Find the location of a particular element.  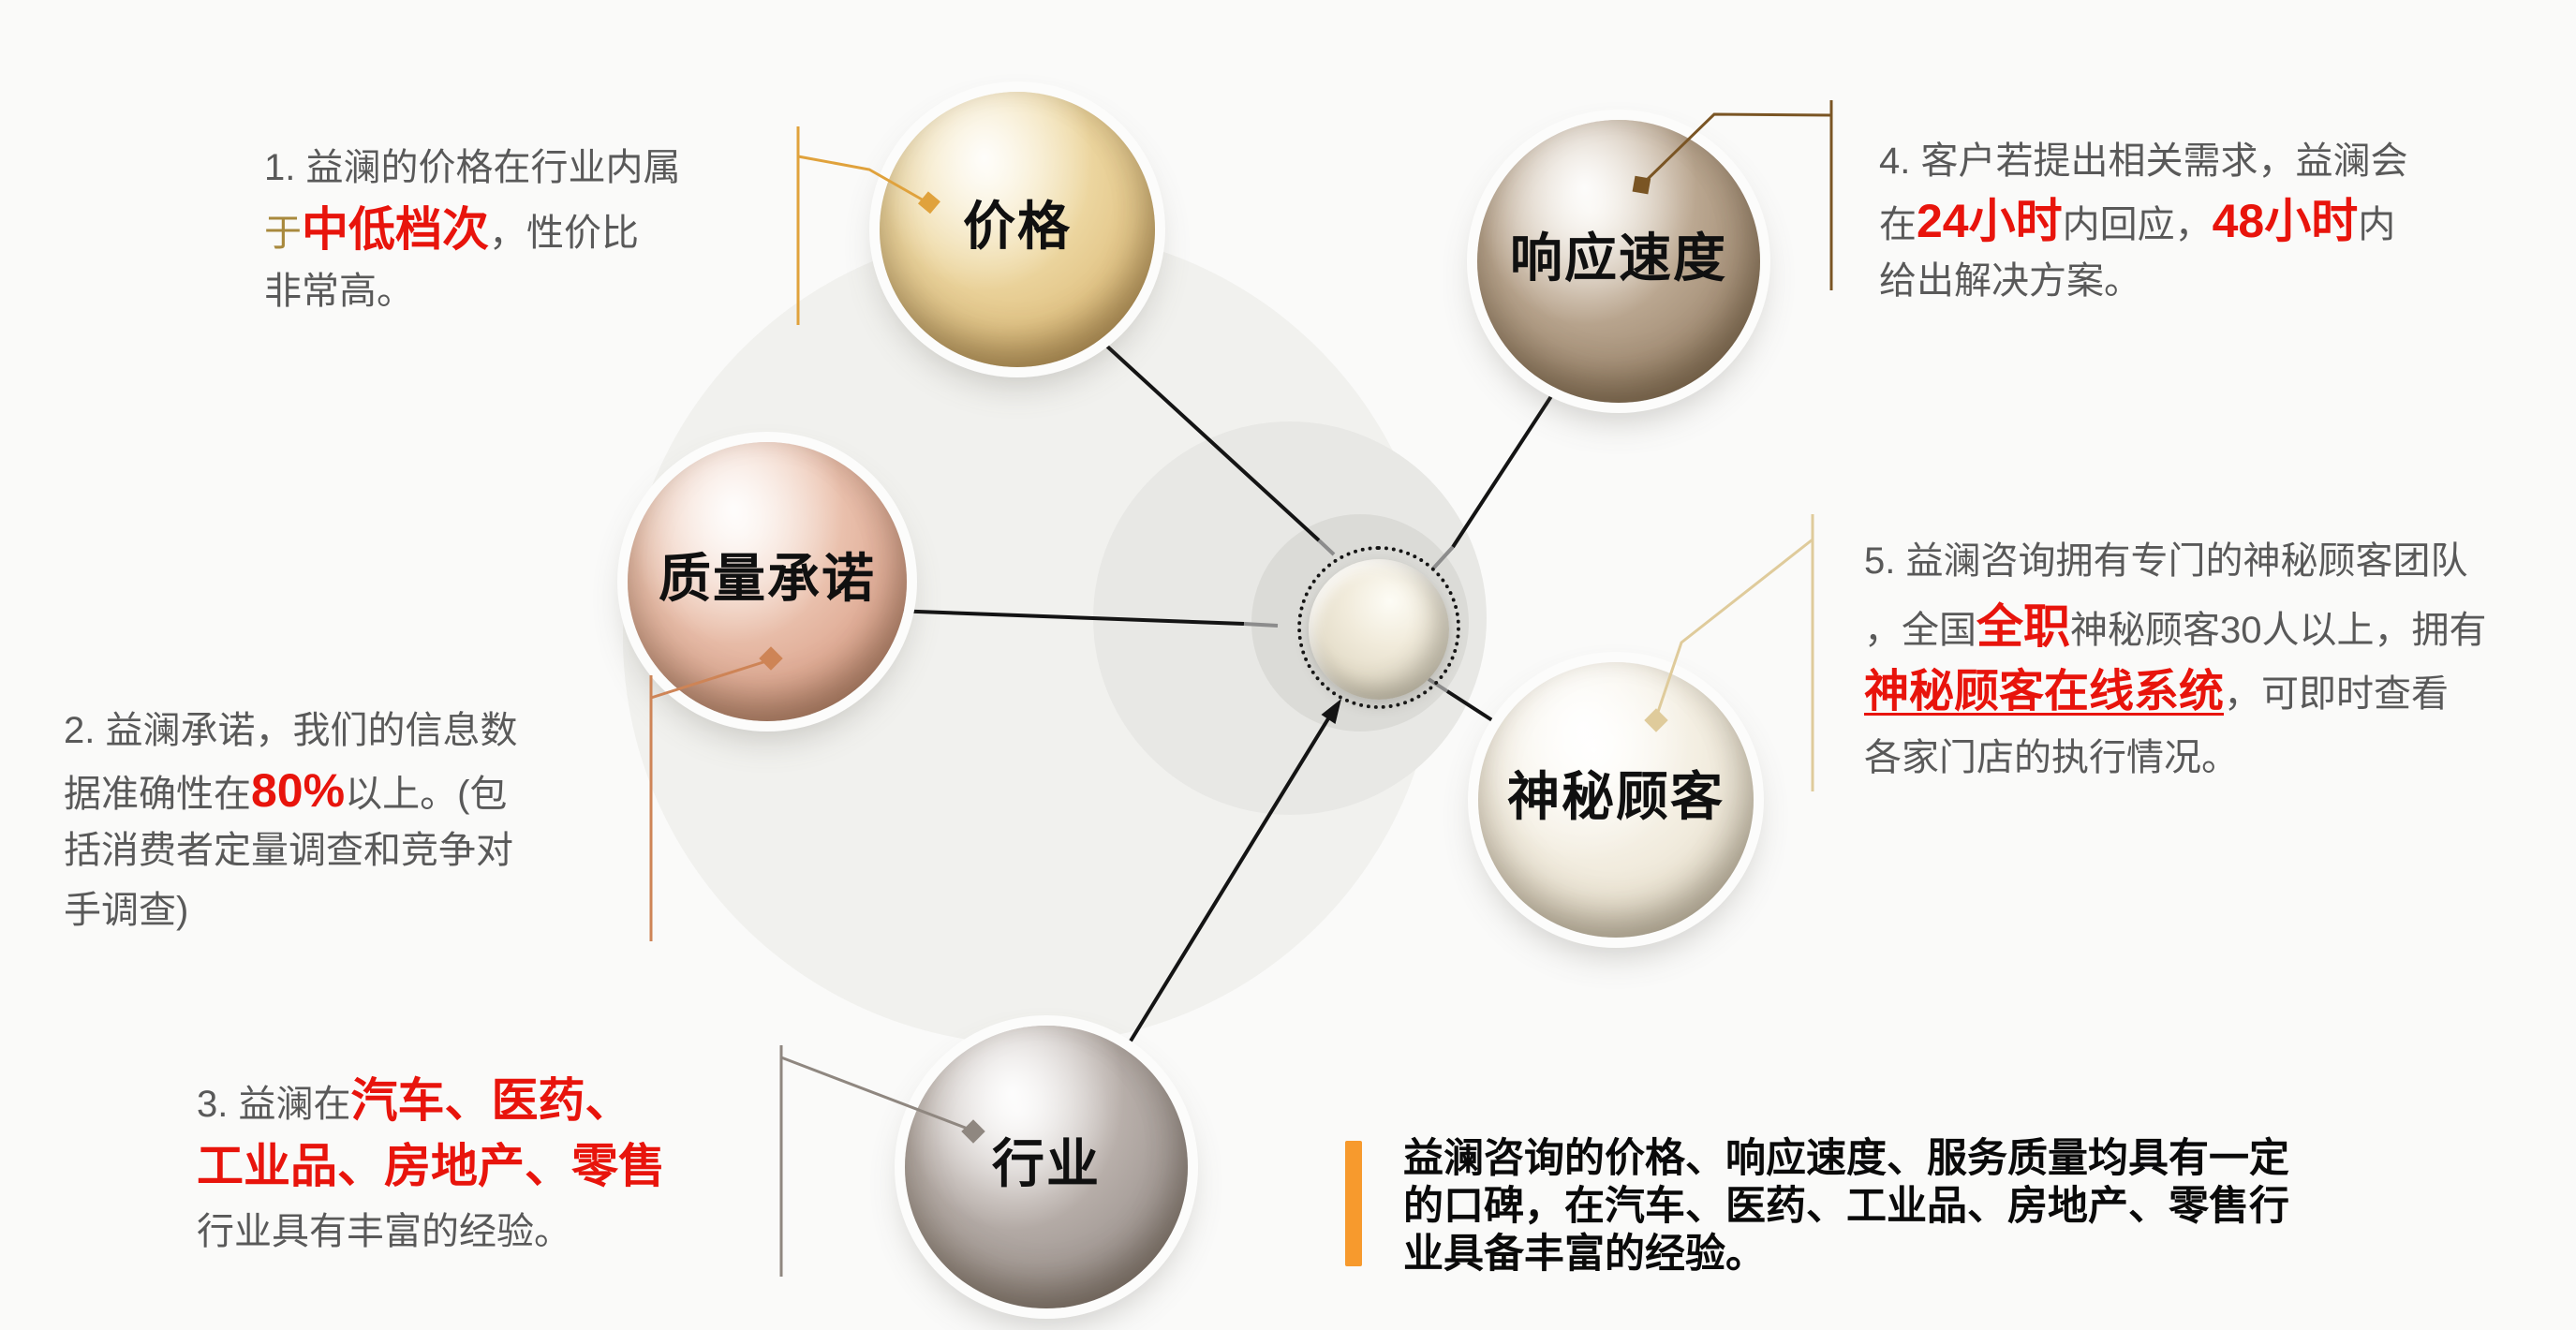

note-industry: 3. 益澜在汽车、医药、工业品、房地产、零售行业具有丰富的经验。 is located at coordinates (431, 1166).